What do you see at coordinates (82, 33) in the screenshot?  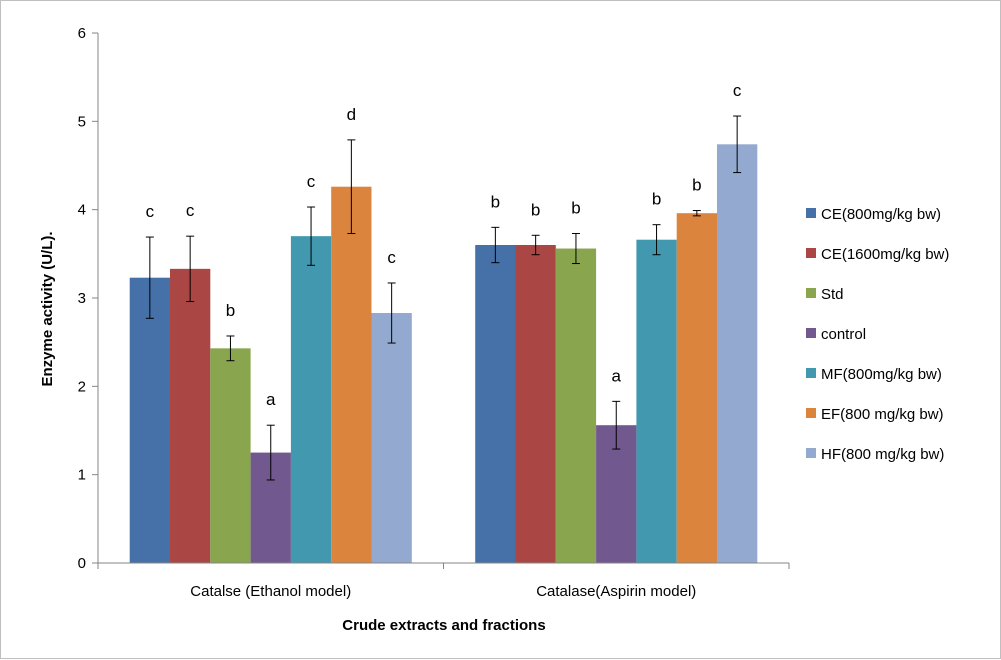 I see `y-tick-label: 6` at bounding box center [82, 33].